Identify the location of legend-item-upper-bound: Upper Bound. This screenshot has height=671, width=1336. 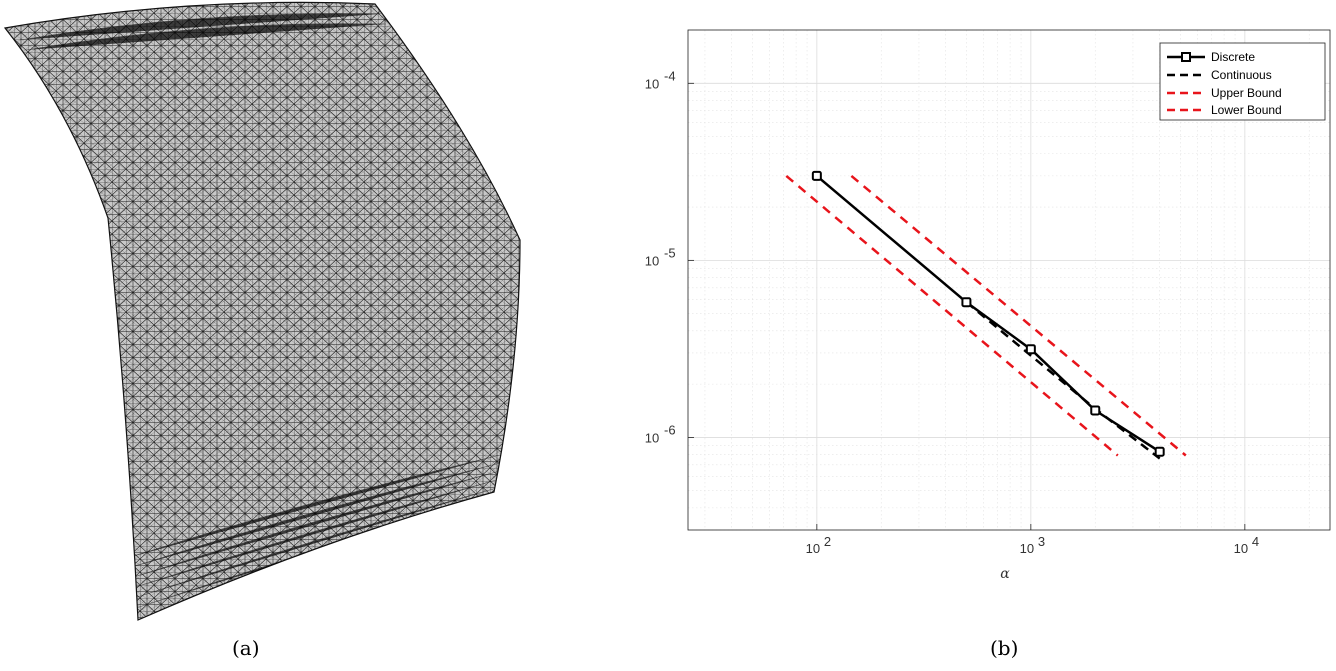
(1224, 93).